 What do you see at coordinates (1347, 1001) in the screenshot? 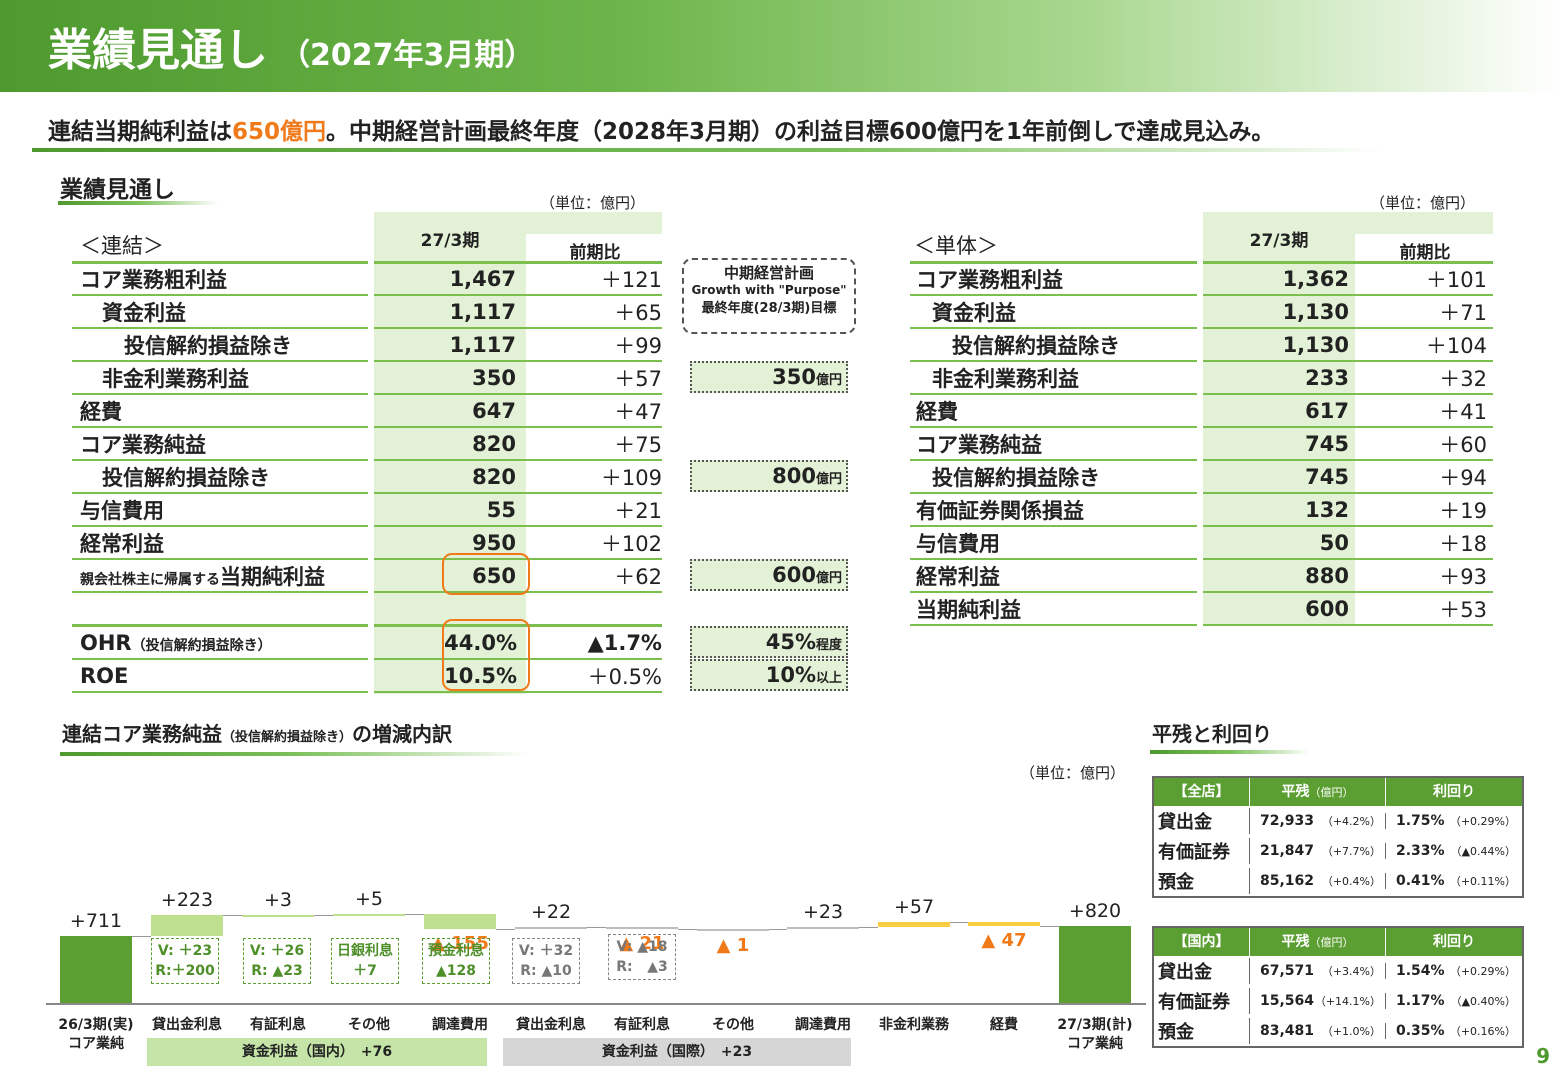
I see `yield-balance-change: （+14.1%）` at bounding box center [1347, 1001].